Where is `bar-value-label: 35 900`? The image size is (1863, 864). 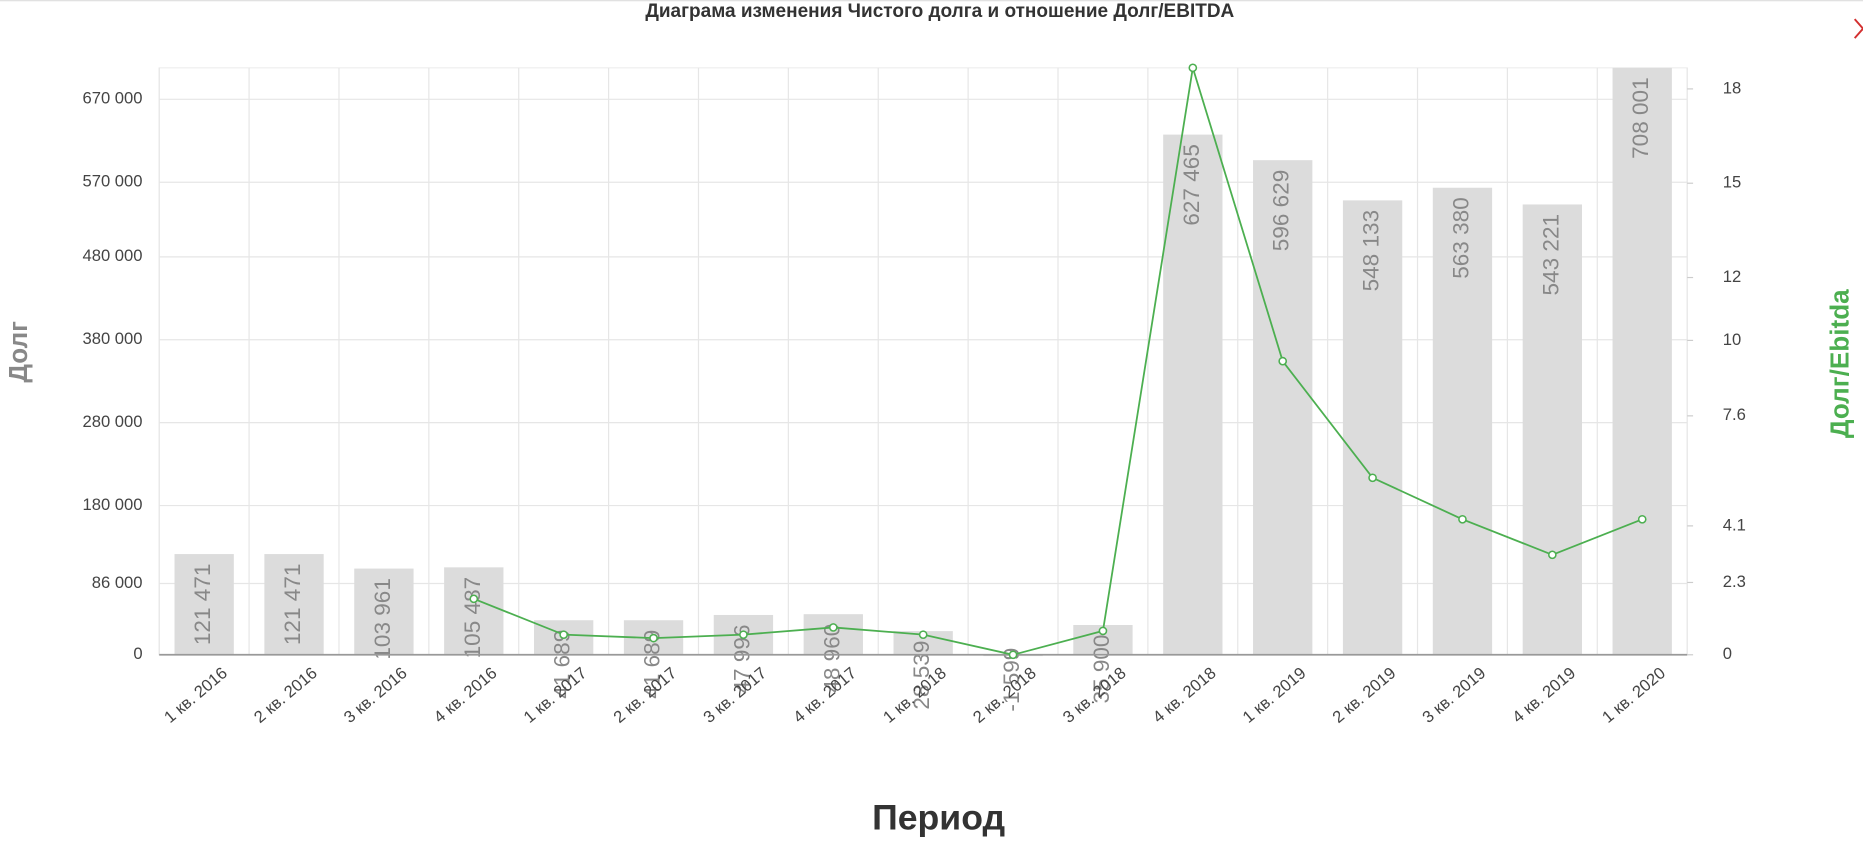
bar-value-label: 35 900 is located at coordinates (1101, 669).